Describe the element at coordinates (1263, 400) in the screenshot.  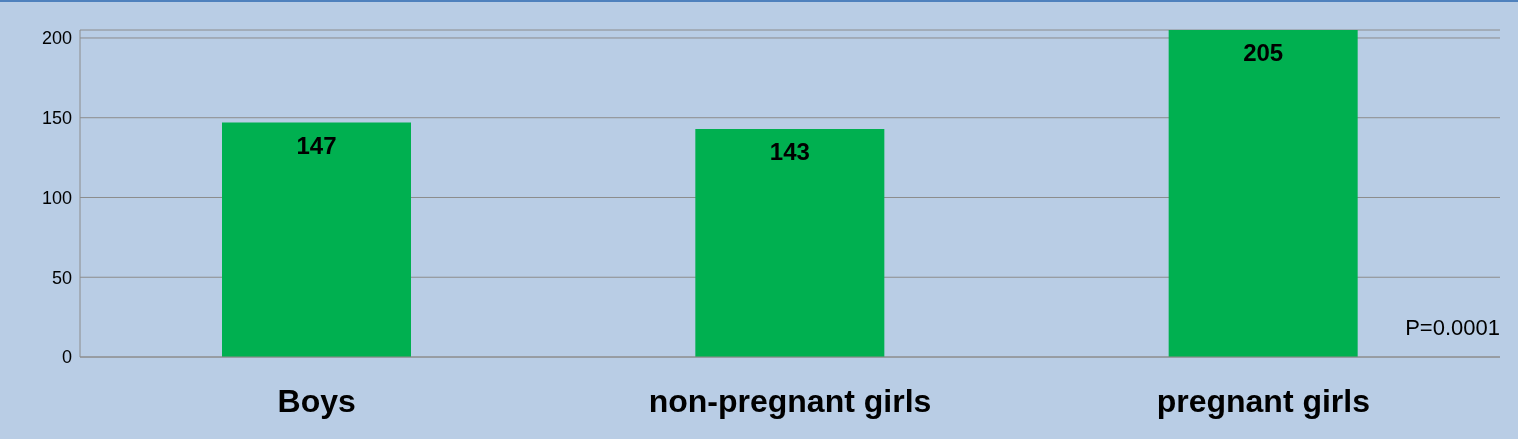
I see `x-tick-label: pregnant girls` at that location.